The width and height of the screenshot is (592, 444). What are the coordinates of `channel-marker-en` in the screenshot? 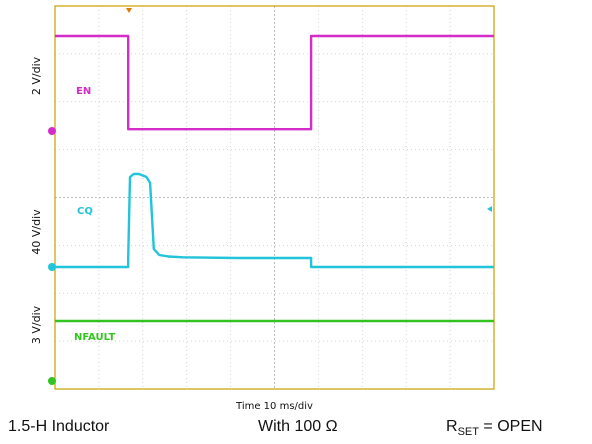 It's located at (52, 131).